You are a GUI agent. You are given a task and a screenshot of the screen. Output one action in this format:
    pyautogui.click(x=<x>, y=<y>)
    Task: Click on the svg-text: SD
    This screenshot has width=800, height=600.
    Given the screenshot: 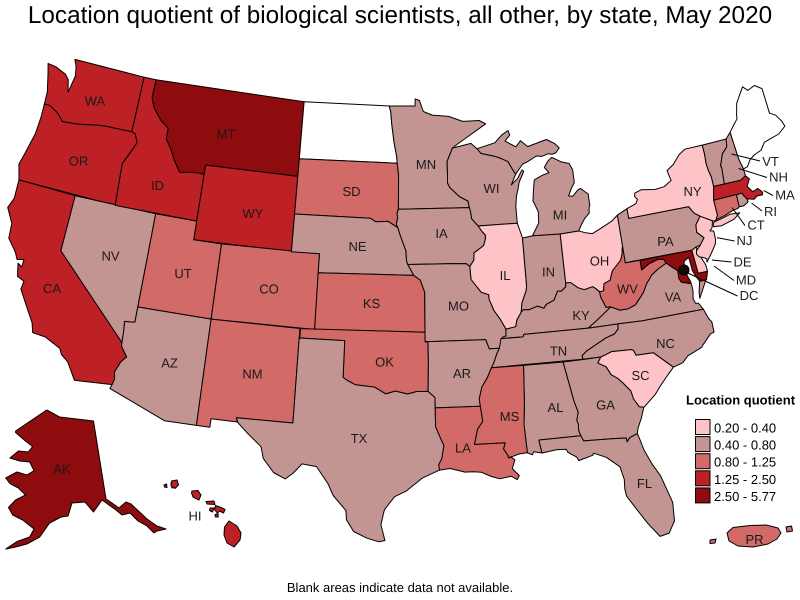 What is the action you would take?
    pyautogui.click(x=351, y=191)
    